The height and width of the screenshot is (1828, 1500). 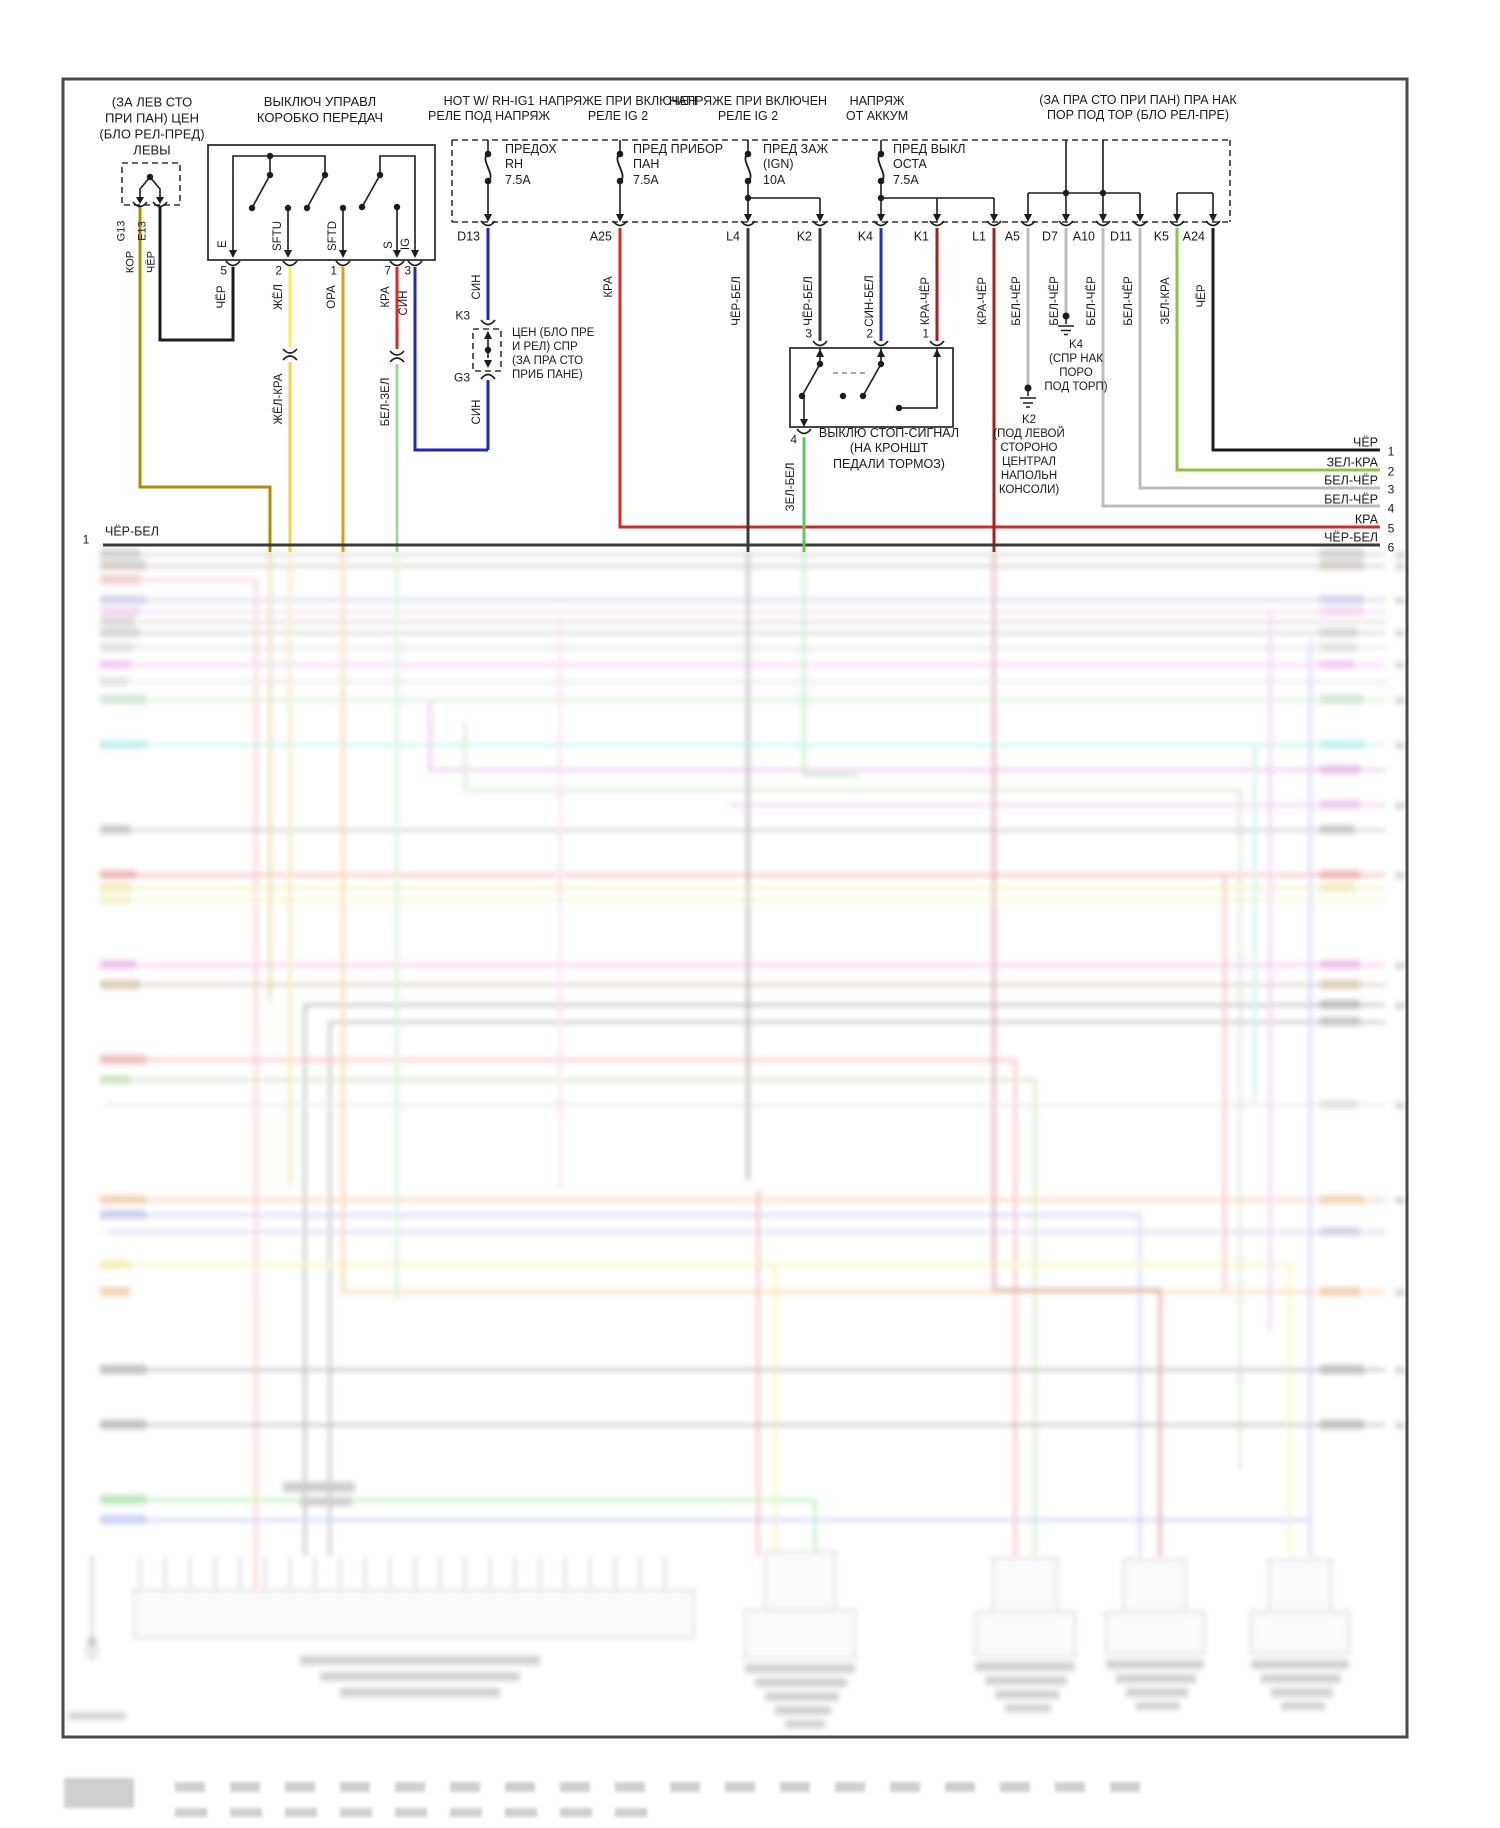 I want to click on conn-d11: D11, so click(x=1120, y=236).